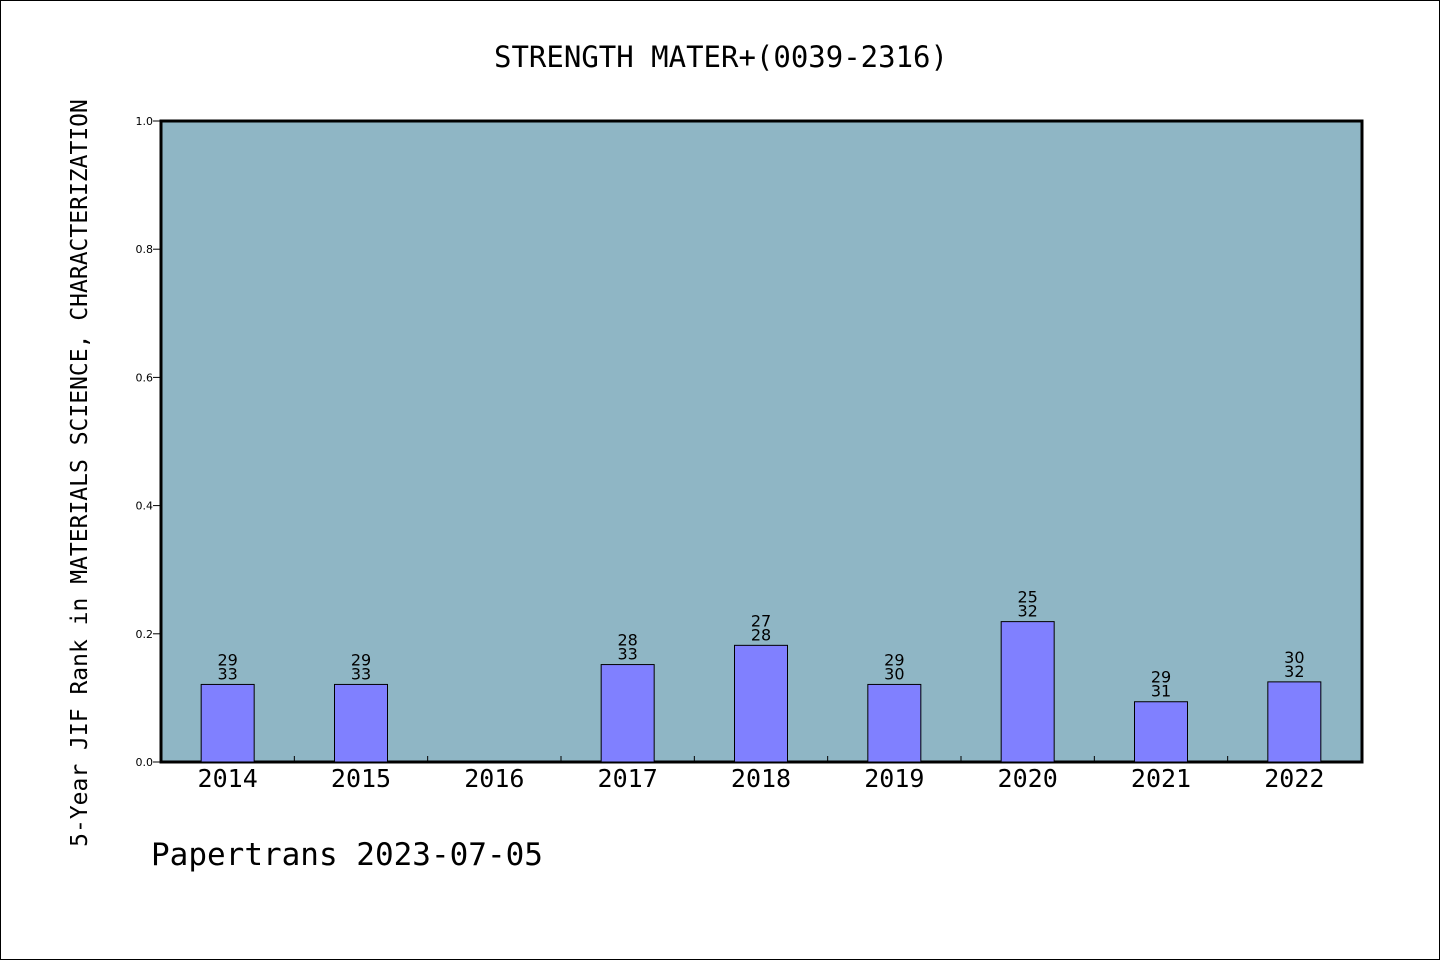 This screenshot has width=1440, height=961. What do you see at coordinates (1294, 722) in the screenshot?
I see `bar-2022` at bounding box center [1294, 722].